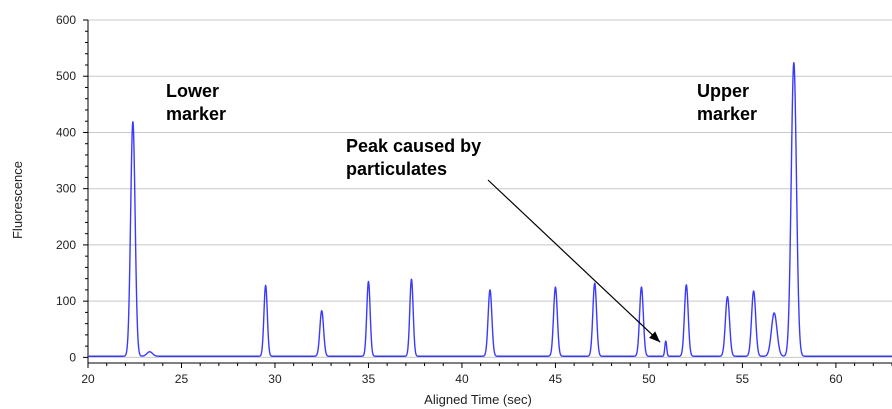 This screenshot has height=409, width=892. What do you see at coordinates (369, 379) in the screenshot?
I see `x-tick-label: 35` at bounding box center [369, 379].